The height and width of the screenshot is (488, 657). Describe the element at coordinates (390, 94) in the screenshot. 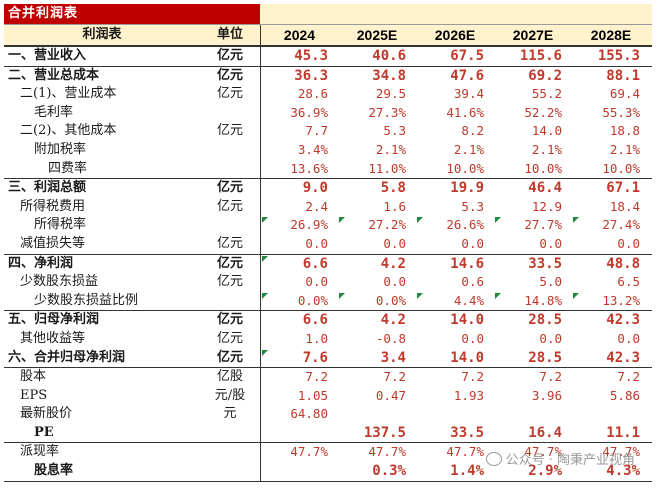

I see `value-cell: 29.5` at that location.